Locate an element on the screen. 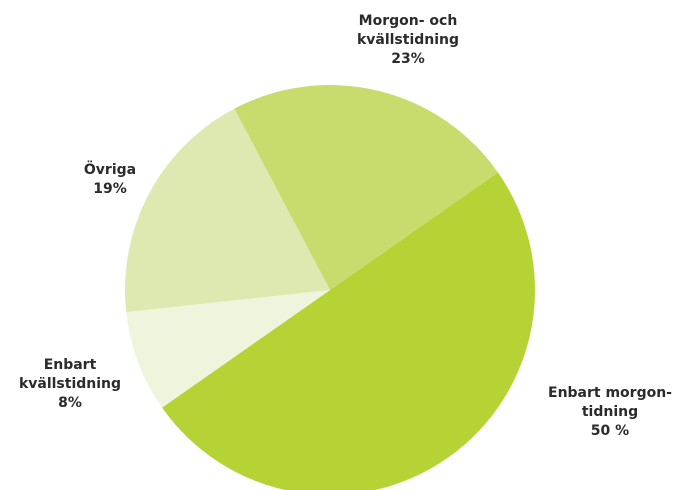 The width and height of the screenshot is (686, 490). category-name: Övriga is located at coordinates (110, 170).